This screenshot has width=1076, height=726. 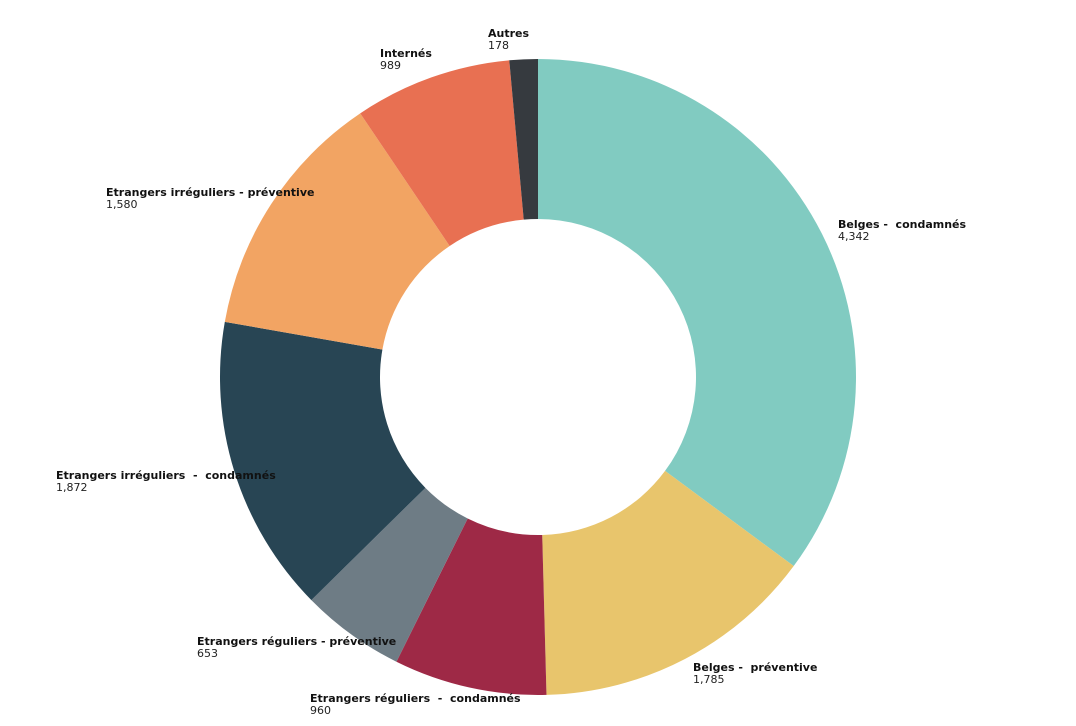 What do you see at coordinates (498, 45) in the screenshot?
I see `slice-label-value: 178` at bounding box center [498, 45].